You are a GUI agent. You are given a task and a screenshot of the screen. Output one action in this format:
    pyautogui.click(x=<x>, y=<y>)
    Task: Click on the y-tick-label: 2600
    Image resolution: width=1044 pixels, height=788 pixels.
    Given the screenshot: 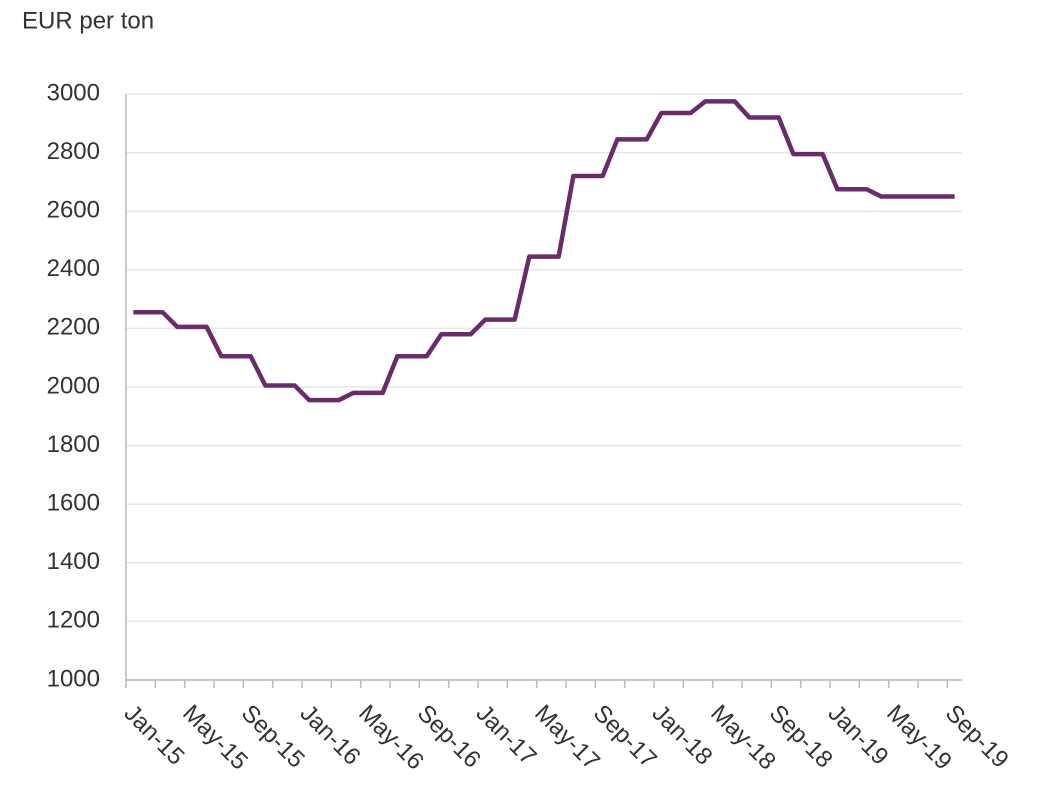 What is the action you would take?
    pyautogui.click(x=73, y=210)
    